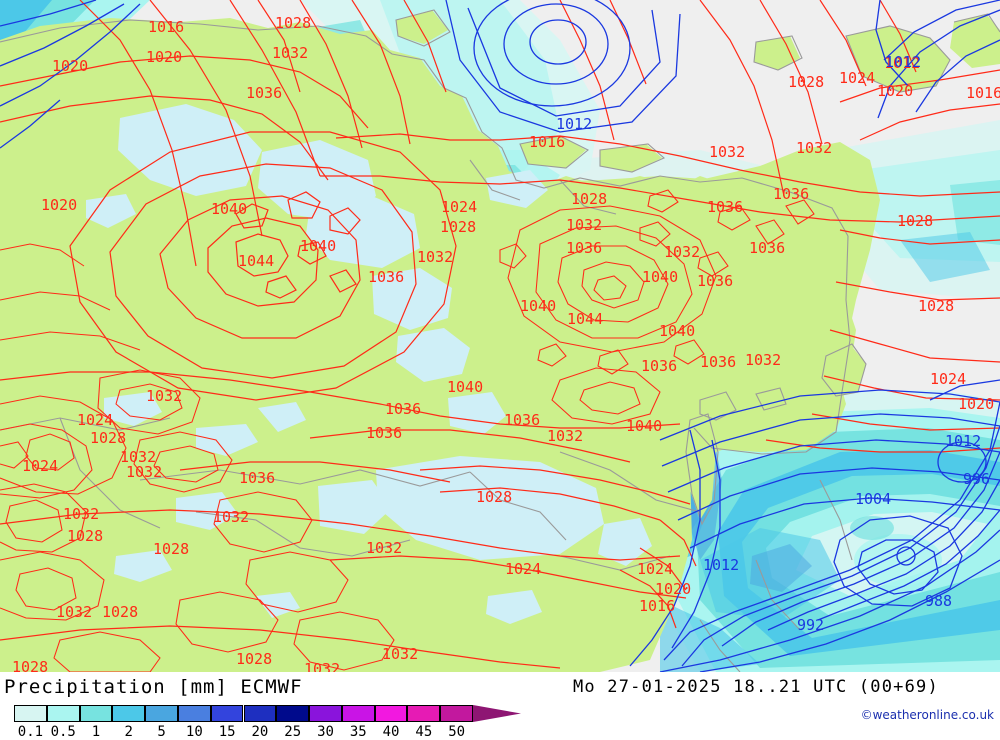 The image size is (1000, 740). I want to click on colorbar-tick: 15, so click(227, 732).